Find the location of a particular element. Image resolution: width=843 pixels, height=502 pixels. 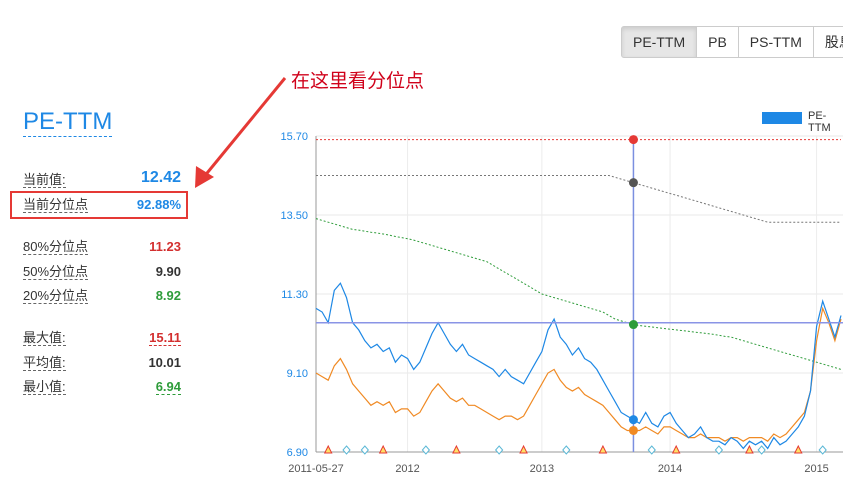

tab-pe-ttm: PE-TTM is located at coordinates (659, 42).